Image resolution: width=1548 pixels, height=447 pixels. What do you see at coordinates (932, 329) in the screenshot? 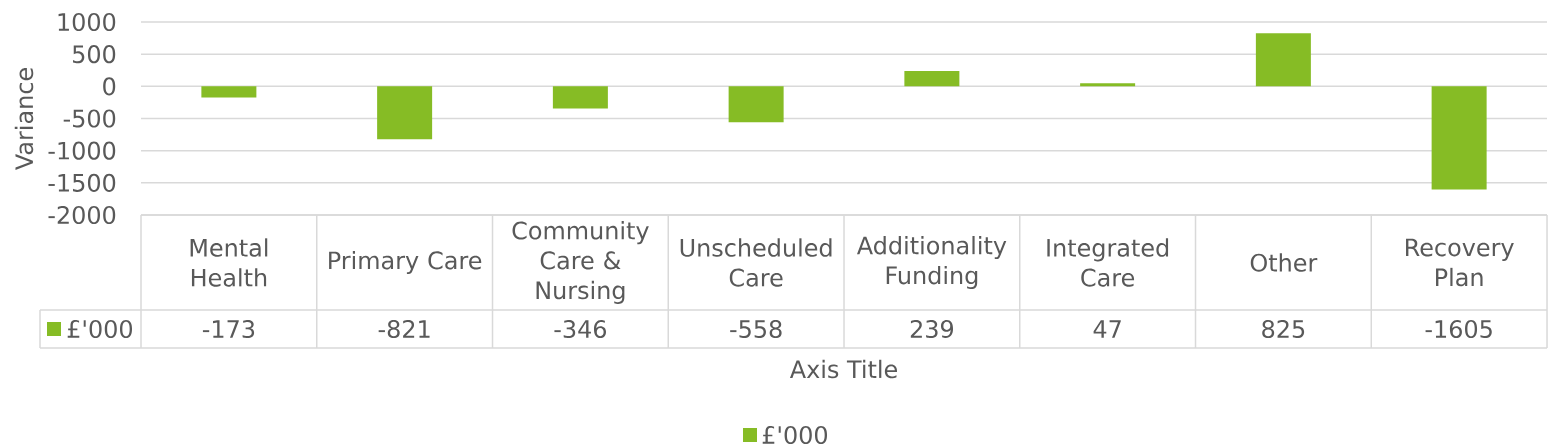
I see `data-label: 239` at bounding box center [932, 329].